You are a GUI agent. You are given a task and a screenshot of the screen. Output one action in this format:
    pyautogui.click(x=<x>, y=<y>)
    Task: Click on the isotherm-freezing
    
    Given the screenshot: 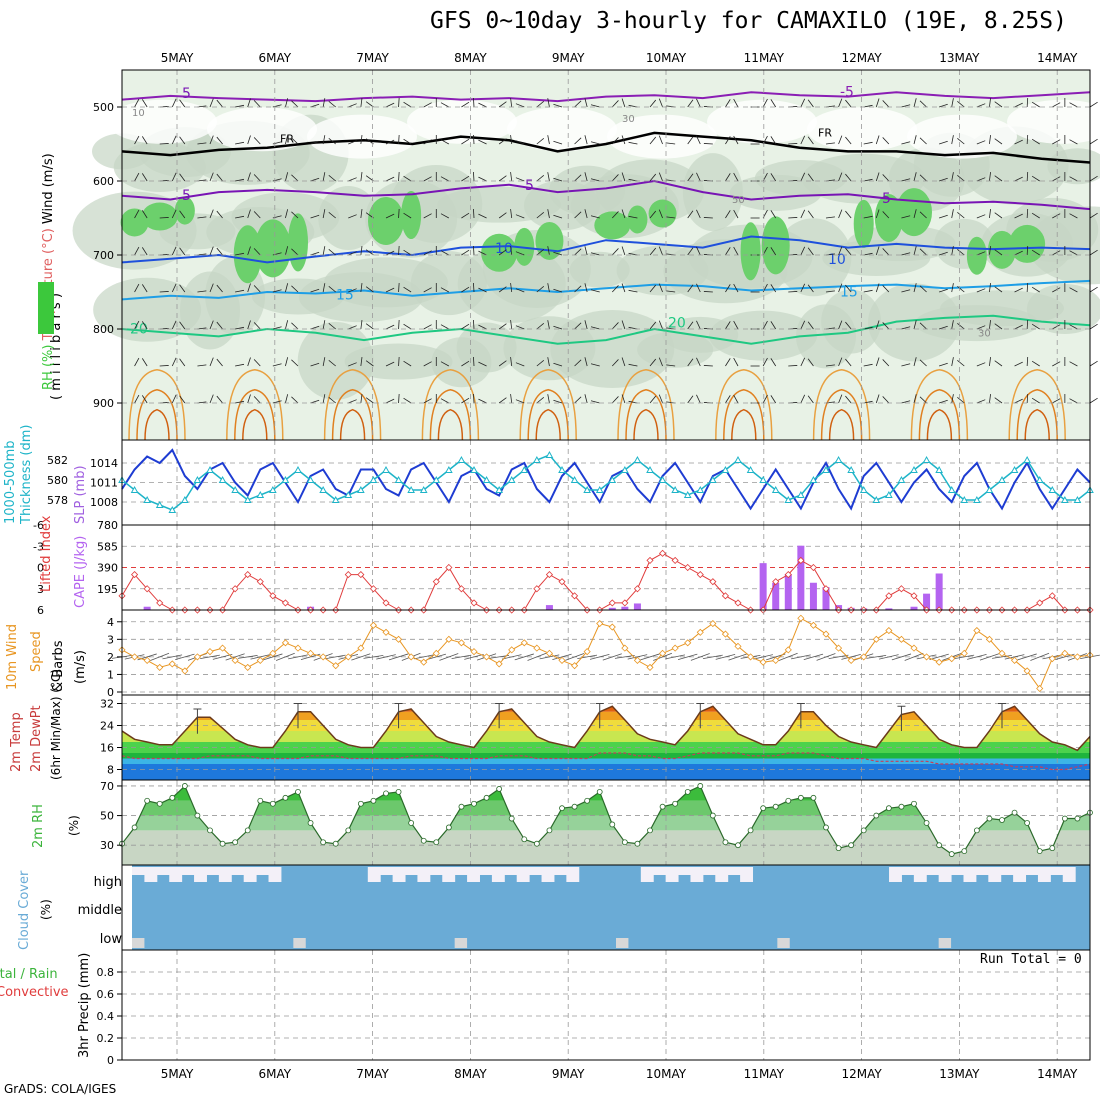 What is the action you would take?
    pyautogui.click(x=606, y=147)
    